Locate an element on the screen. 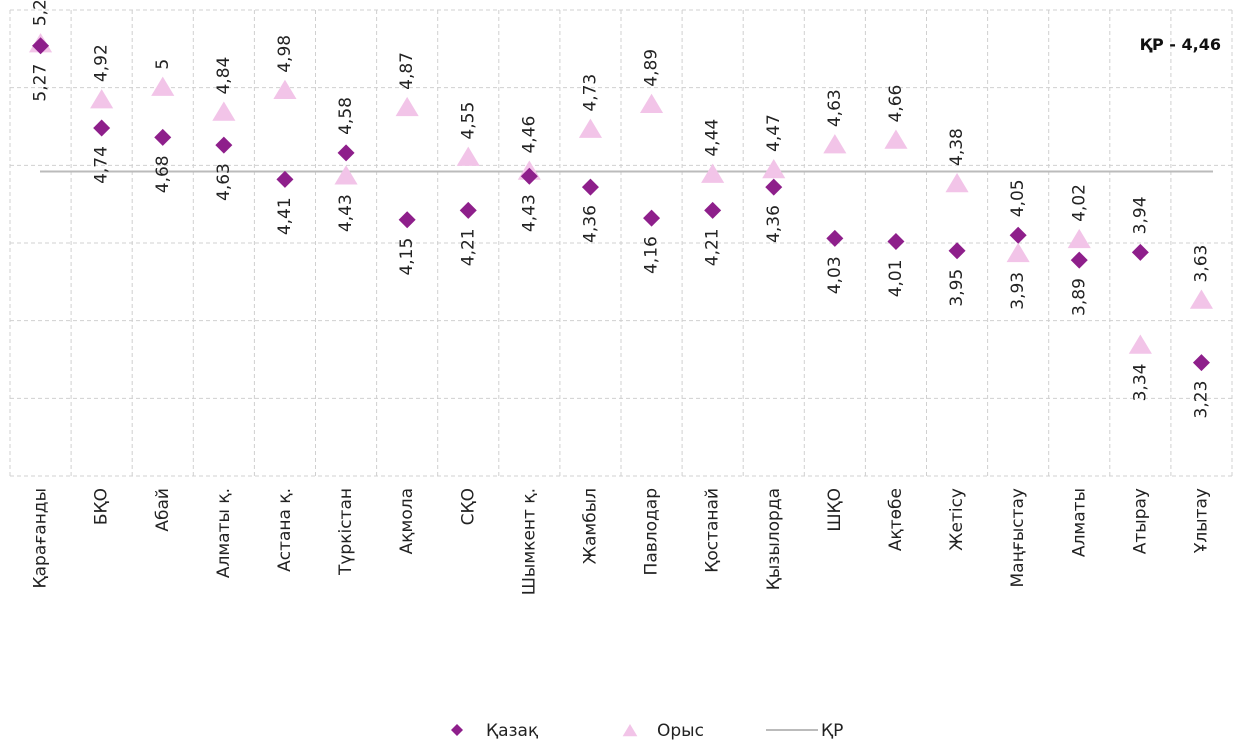  kazak-value-label: 3,23 is located at coordinates (1201, 400).